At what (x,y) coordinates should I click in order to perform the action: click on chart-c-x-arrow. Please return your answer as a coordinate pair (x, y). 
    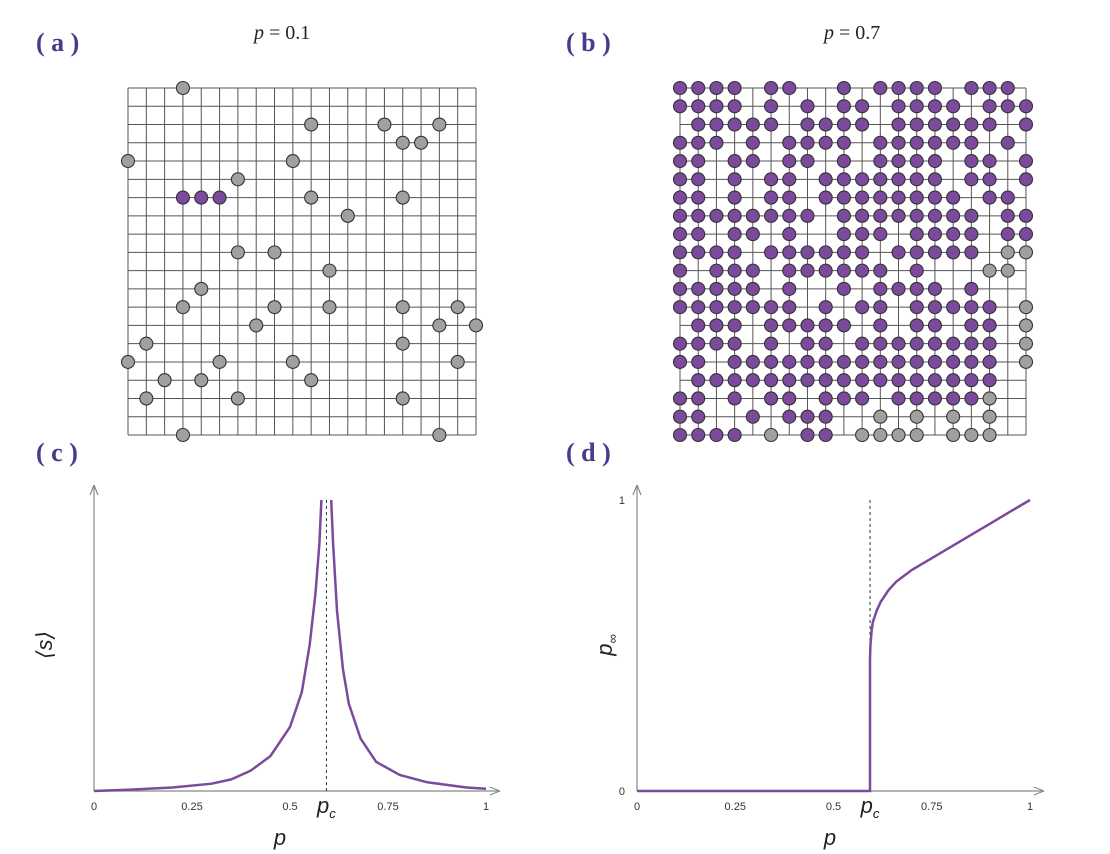
    Looking at the image, I should click on (495, 791).